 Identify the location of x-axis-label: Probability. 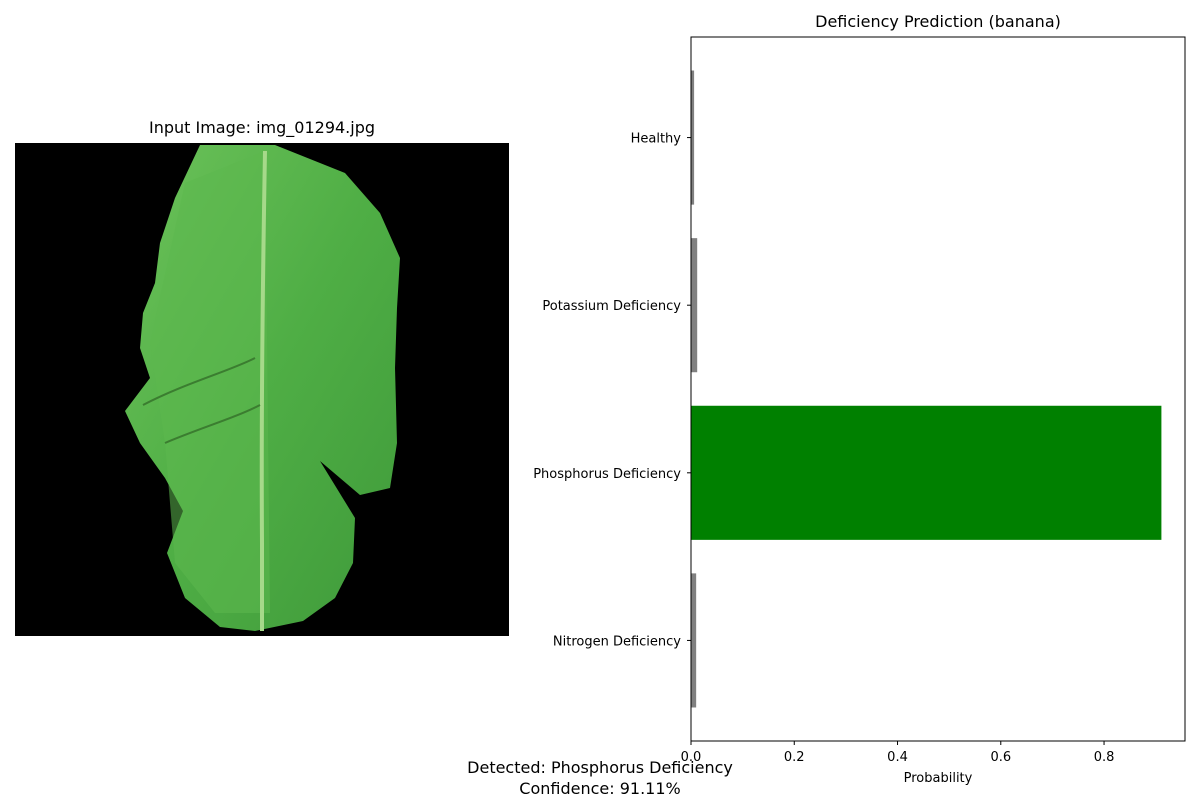
(938, 778).